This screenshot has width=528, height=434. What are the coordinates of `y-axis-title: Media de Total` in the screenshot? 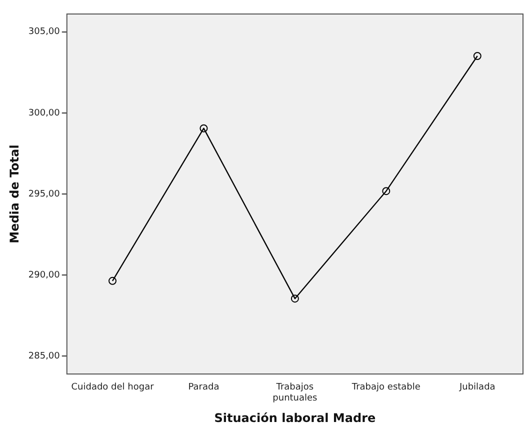 It's located at (14, 194).